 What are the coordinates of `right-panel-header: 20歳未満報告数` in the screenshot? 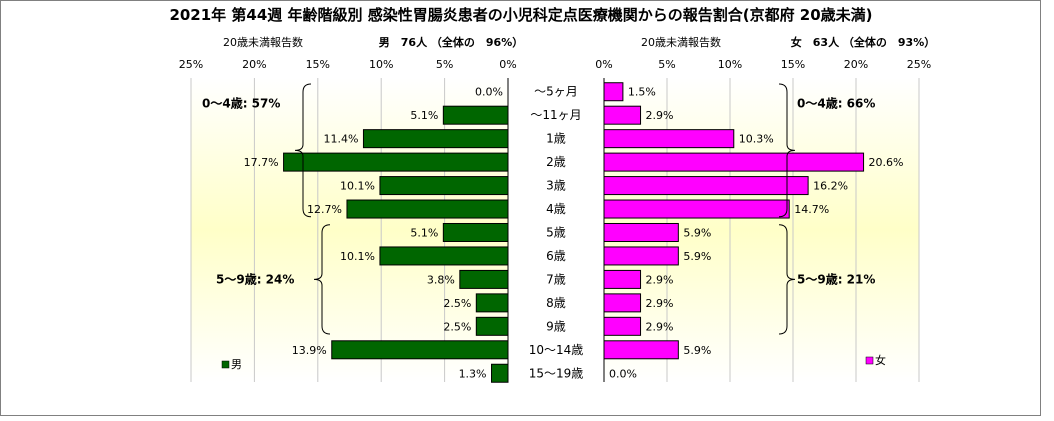 It's located at (681, 42).